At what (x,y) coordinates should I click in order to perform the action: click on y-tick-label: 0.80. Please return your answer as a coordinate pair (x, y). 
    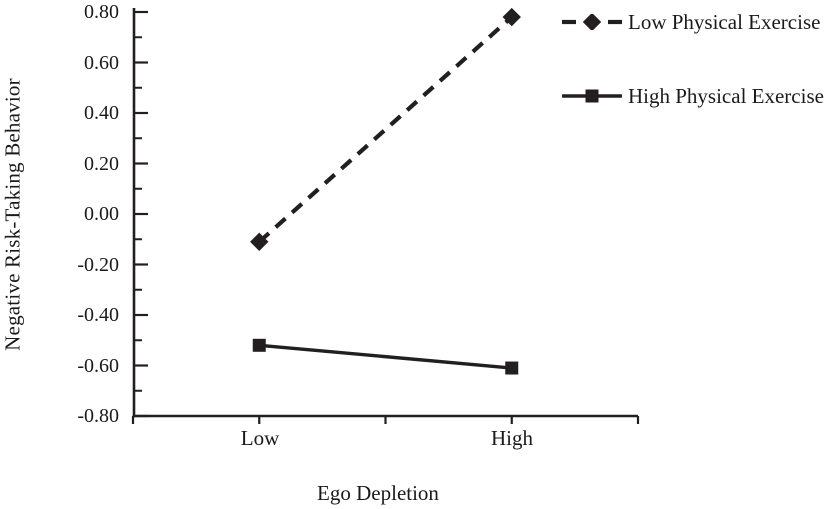
    Looking at the image, I should click on (101, 12).